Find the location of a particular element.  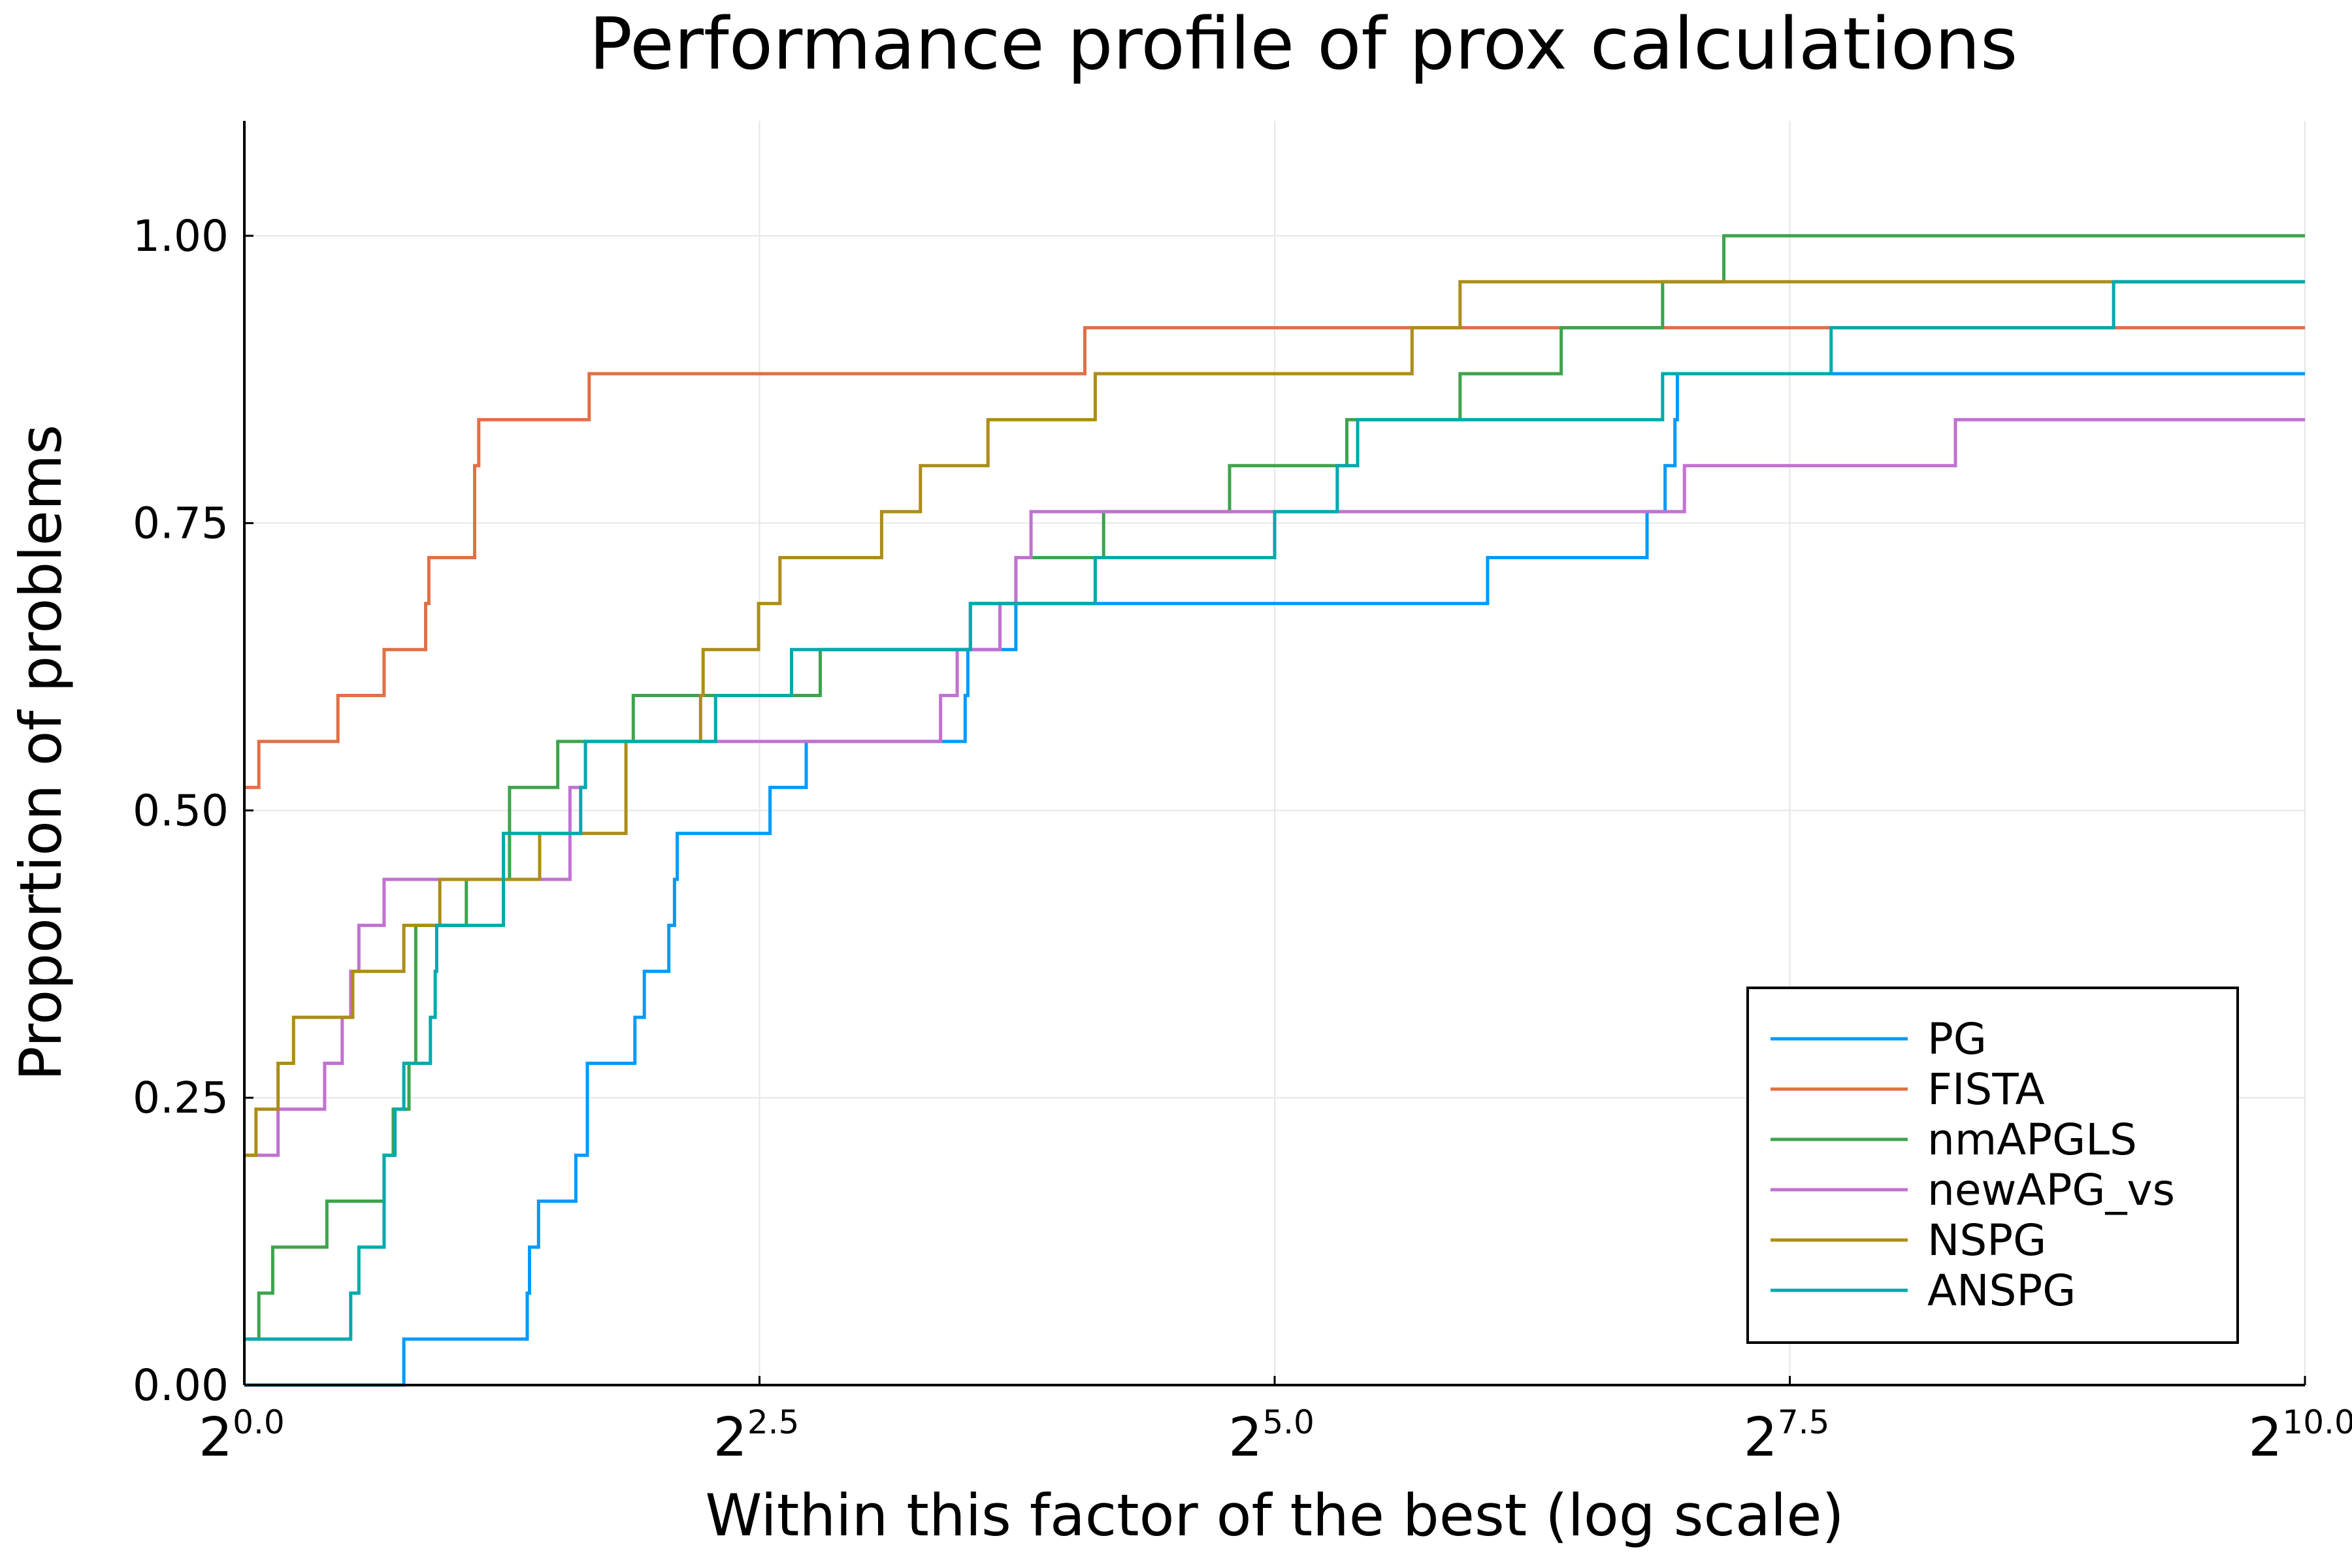

x-axis-ticks: 20.0 22.5 25.0 27.5 210.0 is located at coordinates (1275, 1422).